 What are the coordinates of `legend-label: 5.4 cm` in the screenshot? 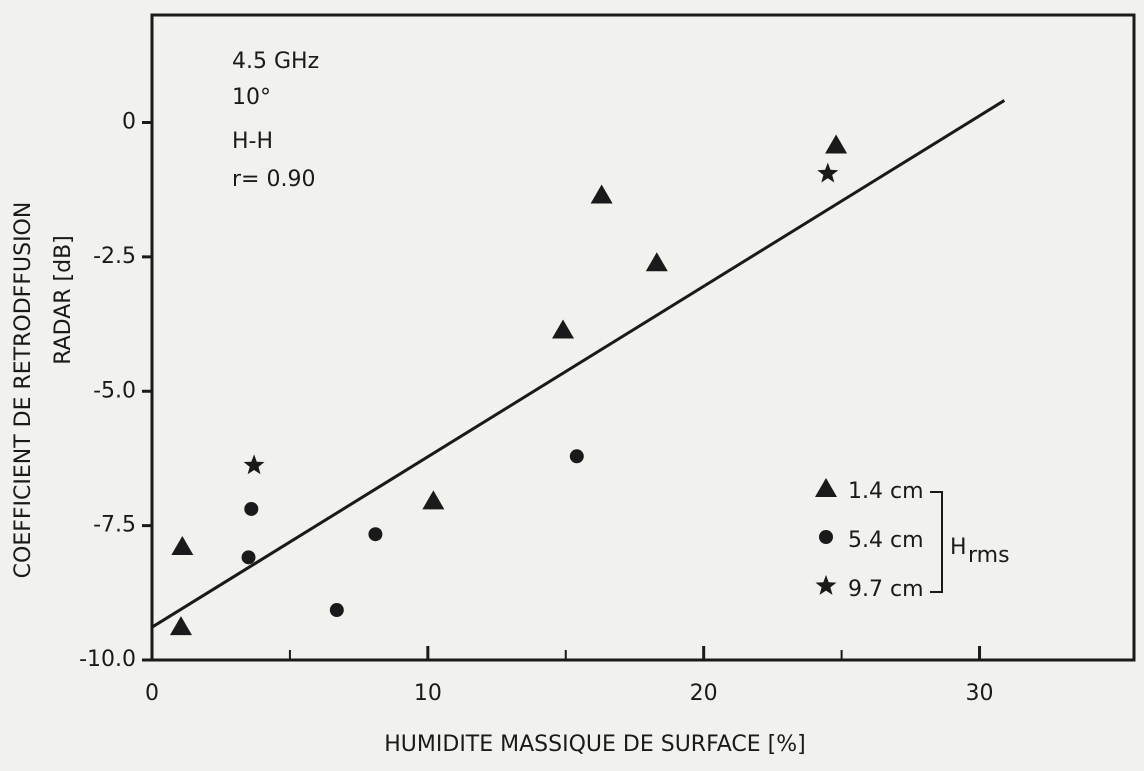 It's located at (886, 540).